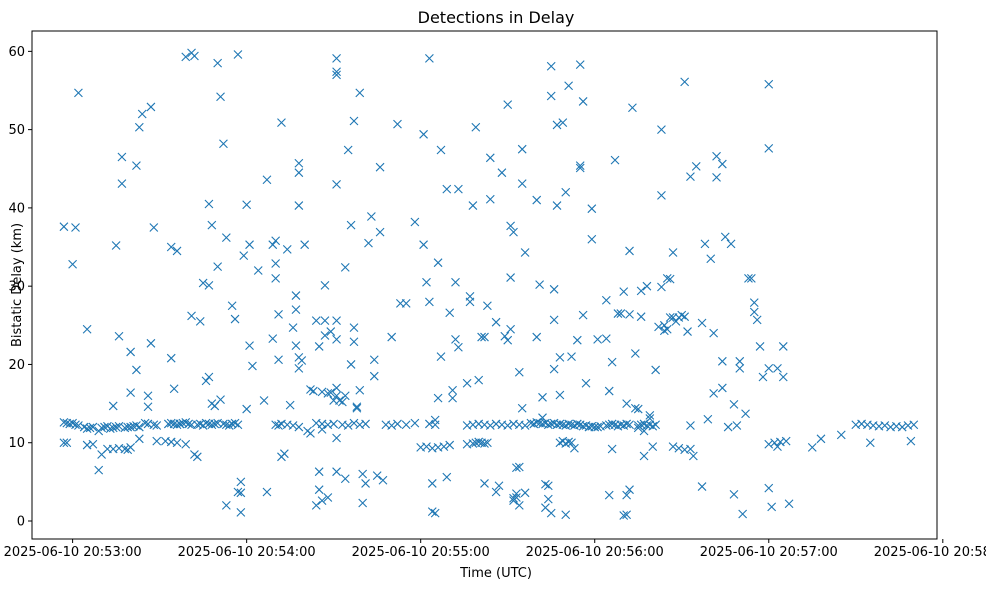  What do you see at coordinates (595, 552) in the screenshot?
I see `x-tick-label: 2025-06-10 20:56:00` at bounding box center [595, 552].